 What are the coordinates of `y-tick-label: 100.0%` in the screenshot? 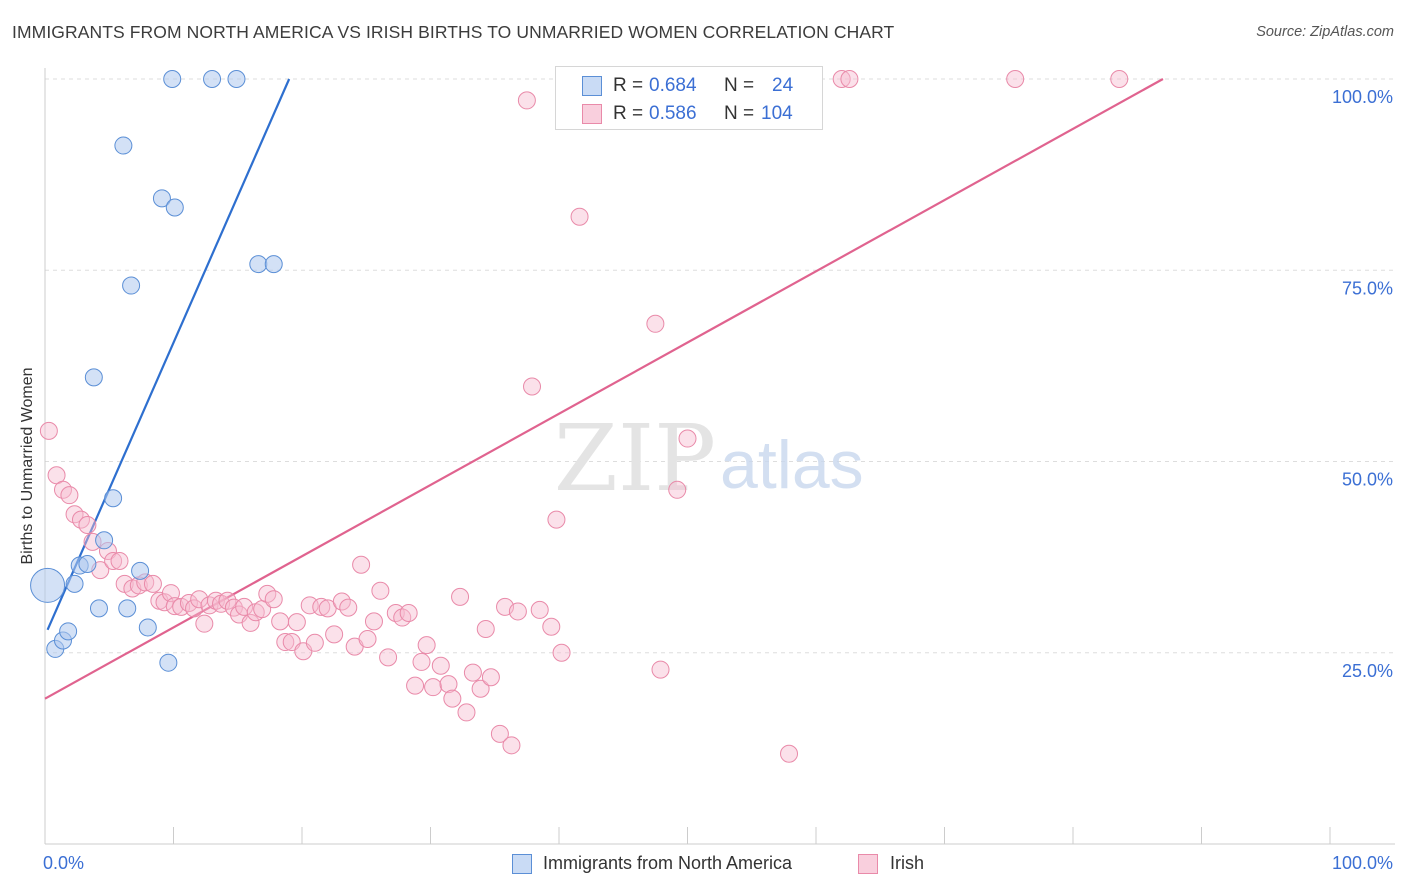 It's located at (1362, 97).